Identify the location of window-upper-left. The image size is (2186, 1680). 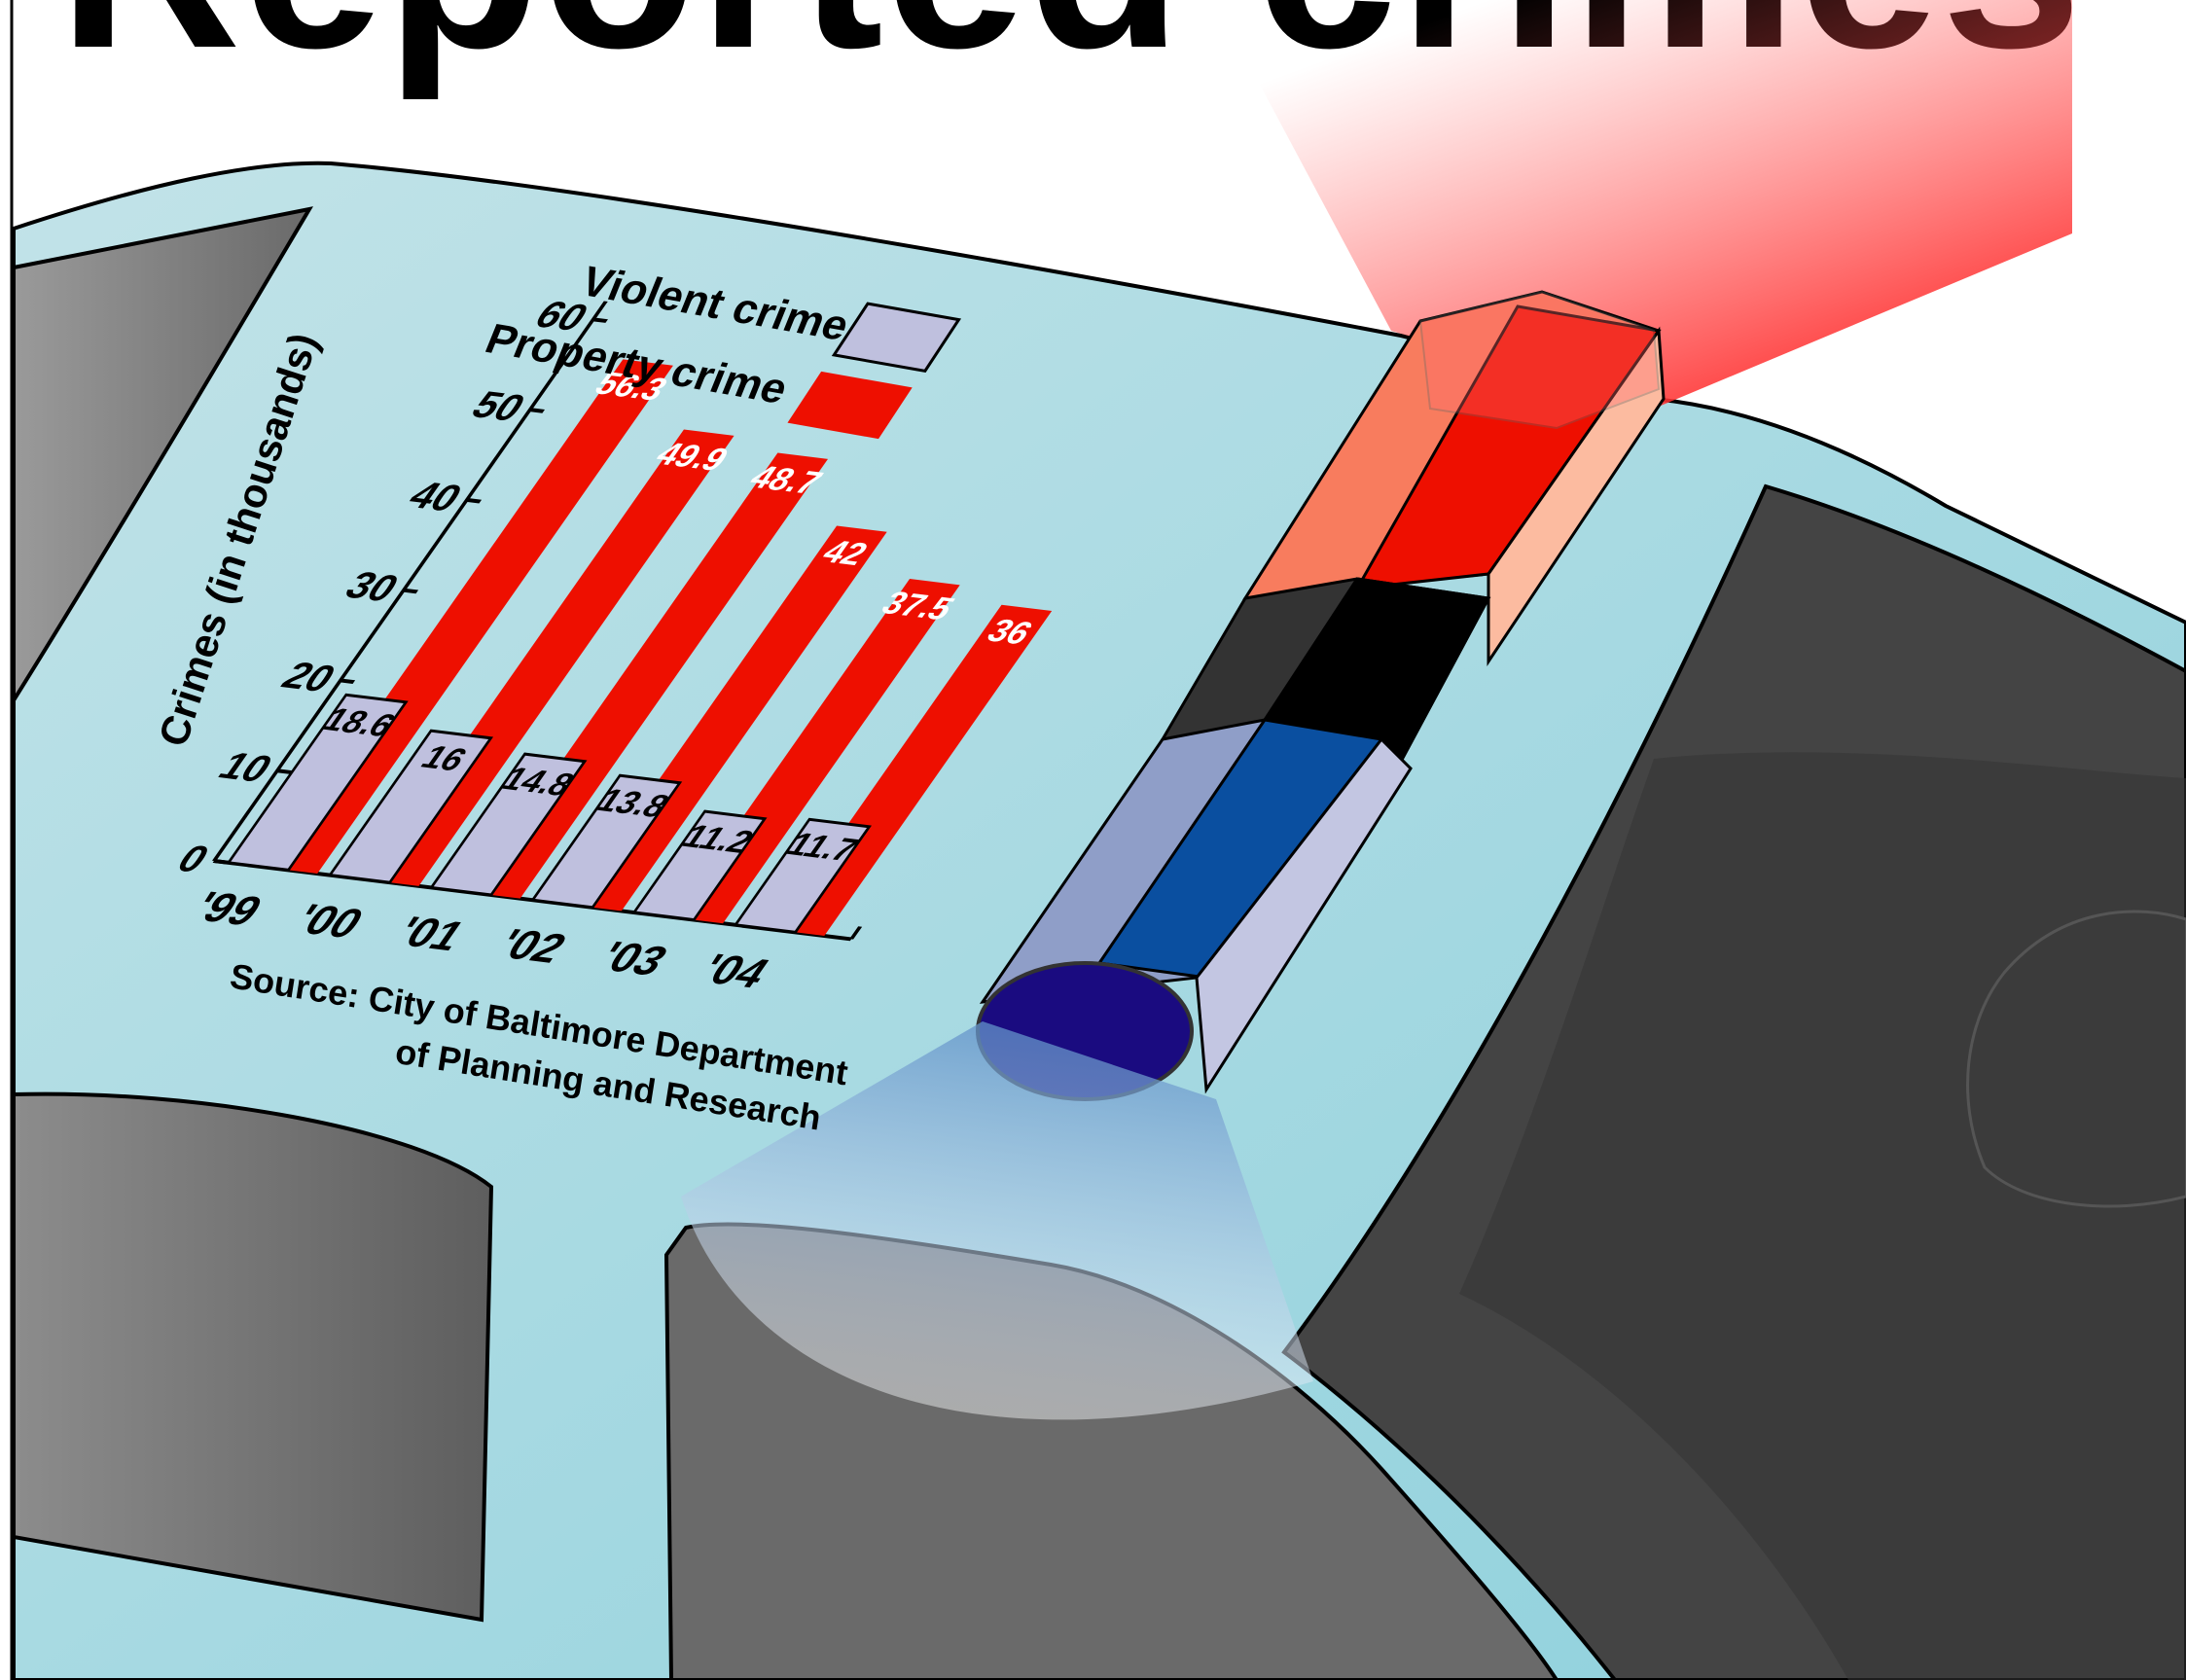
(162, 456).